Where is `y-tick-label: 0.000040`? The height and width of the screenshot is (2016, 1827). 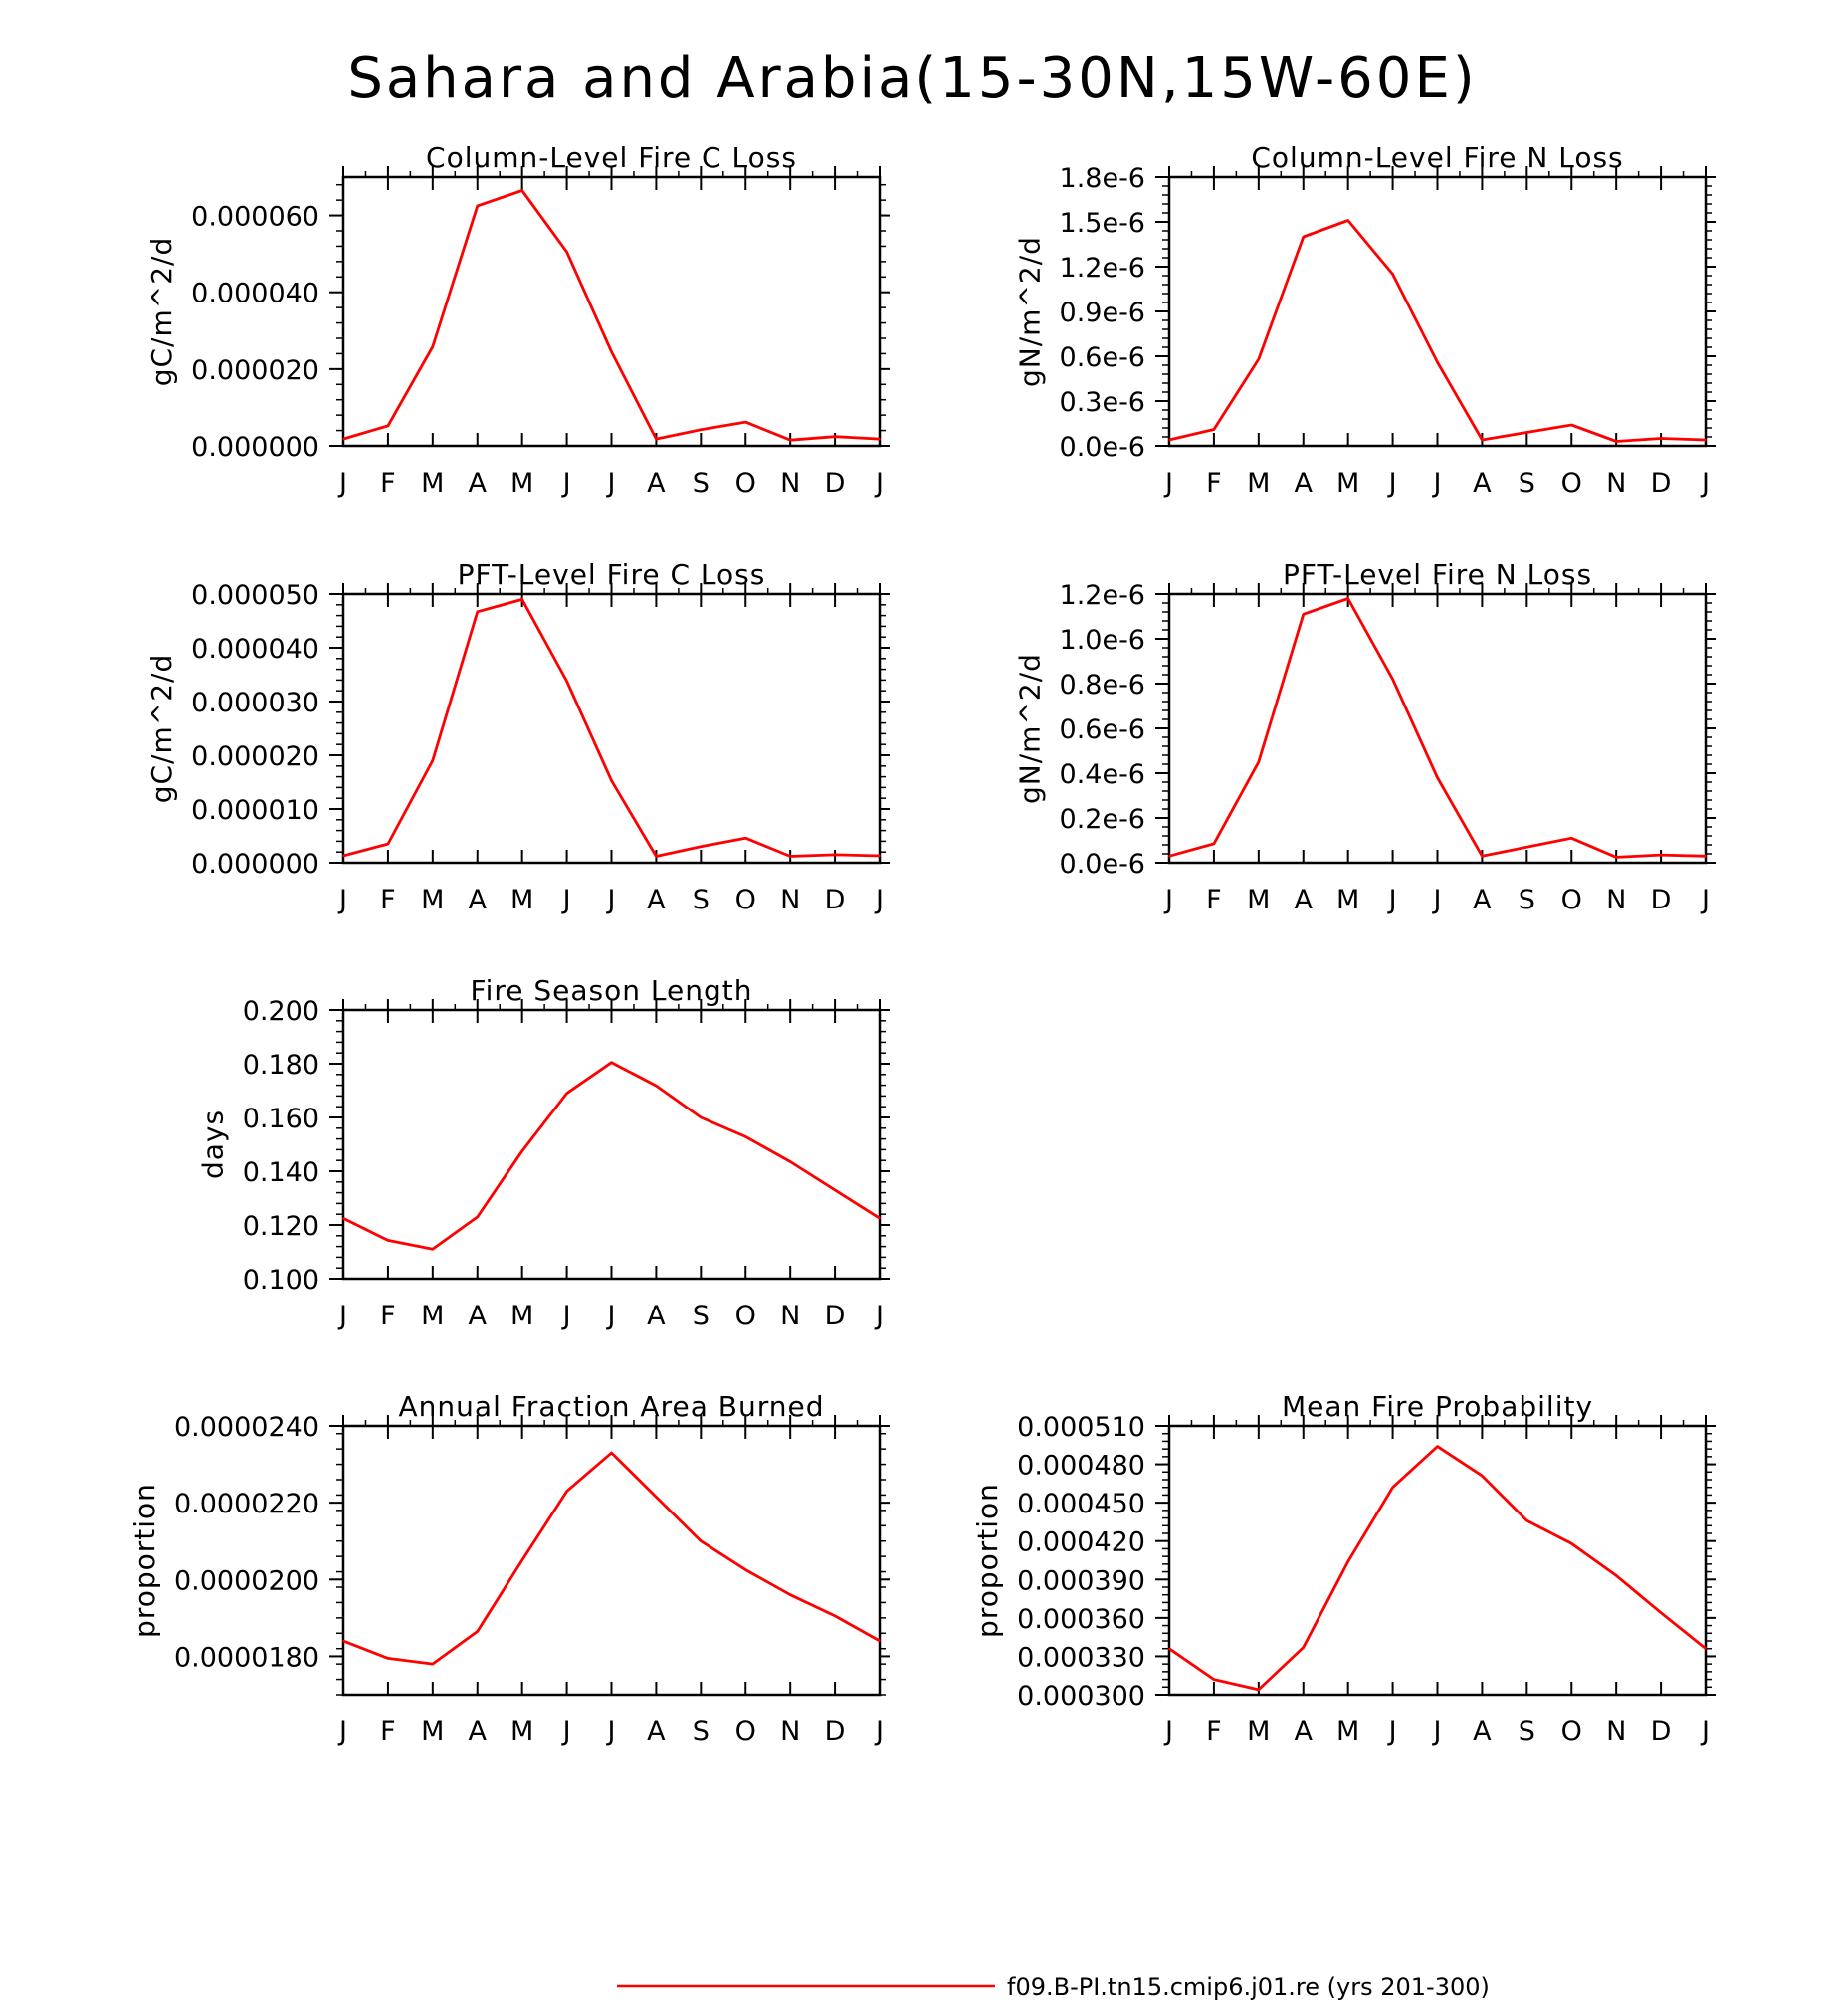 y-tick-label: 0.000040 is located at coordinates (255, 649).